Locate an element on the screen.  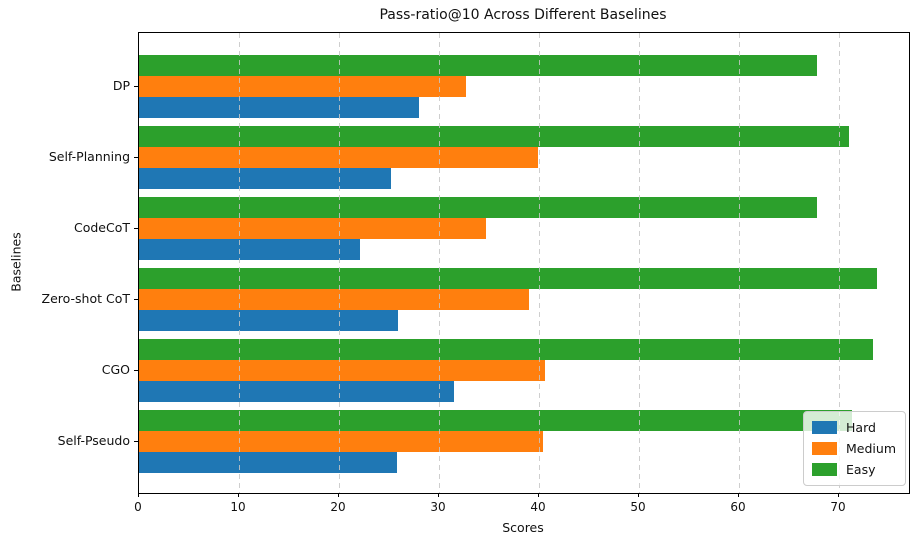
bar-self-planning-easy is located at coordinates (494, 136).